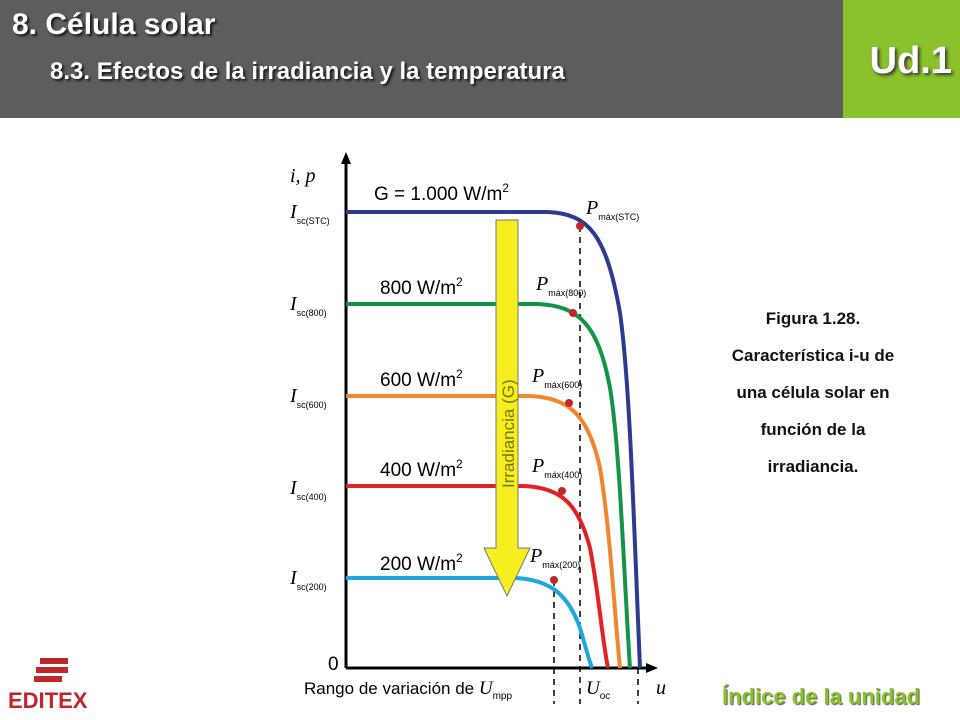  What do you see at coordinates (303, 176) in the screenshot?
I see `y-axis-label: i, p` at bounding box center [303, 176].